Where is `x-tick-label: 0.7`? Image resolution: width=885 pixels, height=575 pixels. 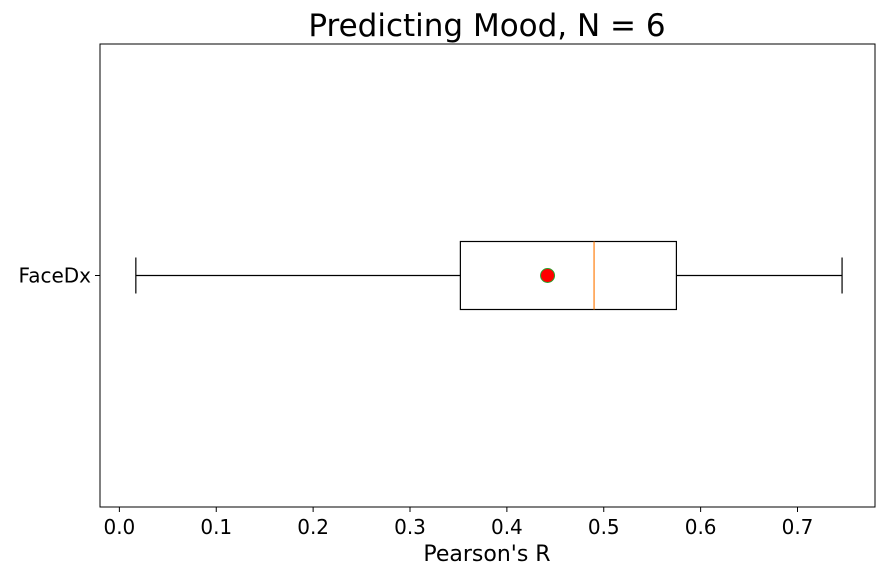
x-tick-label: 0.7 is located at coordinates (798, 527).